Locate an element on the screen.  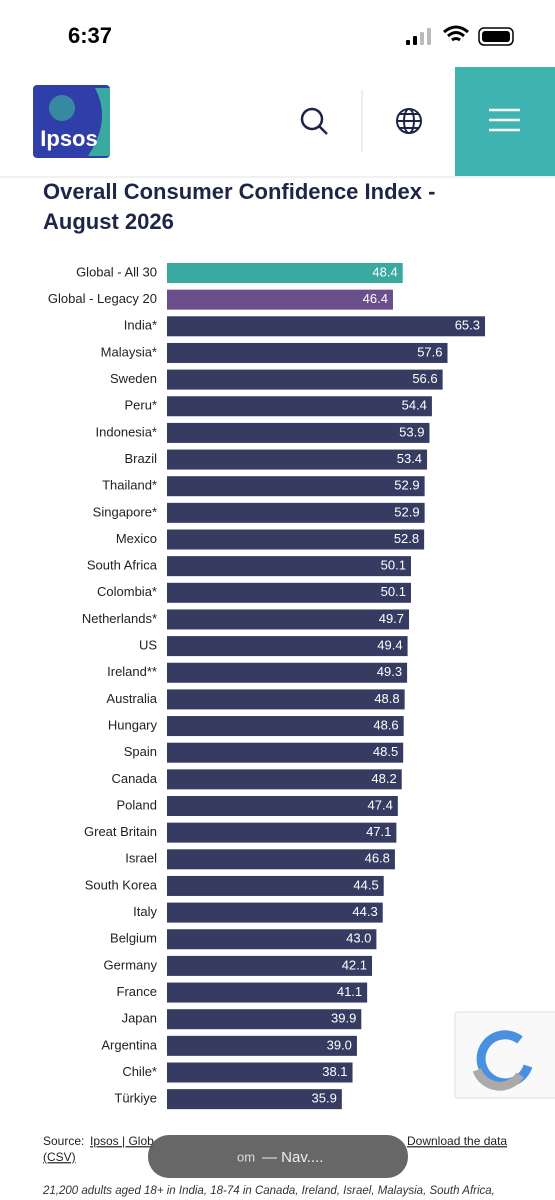
logo-swoosh is located at coordinates (99, 122).